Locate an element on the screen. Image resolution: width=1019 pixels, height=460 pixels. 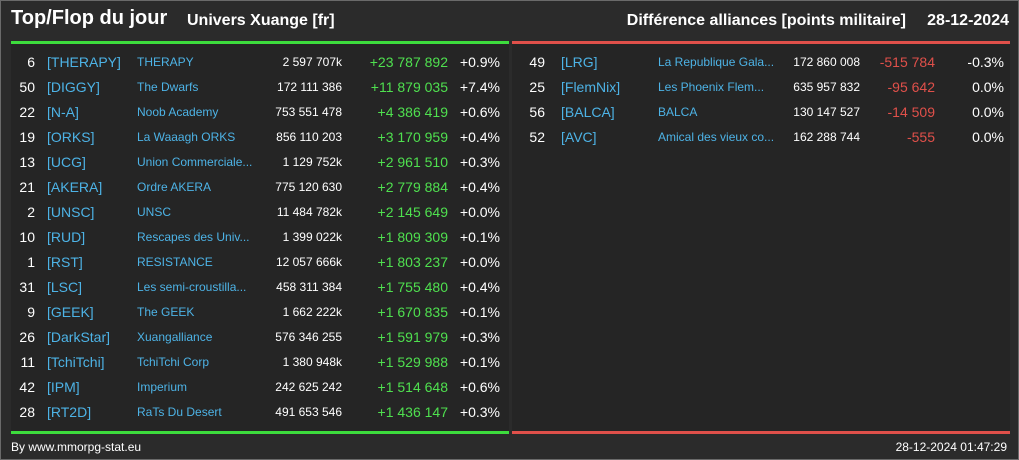
alliance-diff: +2 779 884 is located at coordinates (412, 187).